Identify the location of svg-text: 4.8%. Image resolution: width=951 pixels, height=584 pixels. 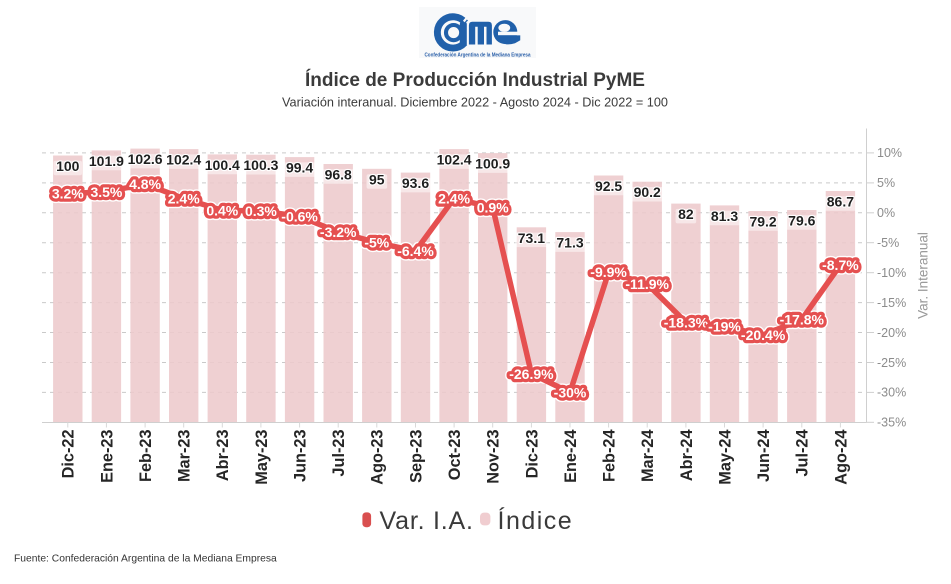
(145, 184).